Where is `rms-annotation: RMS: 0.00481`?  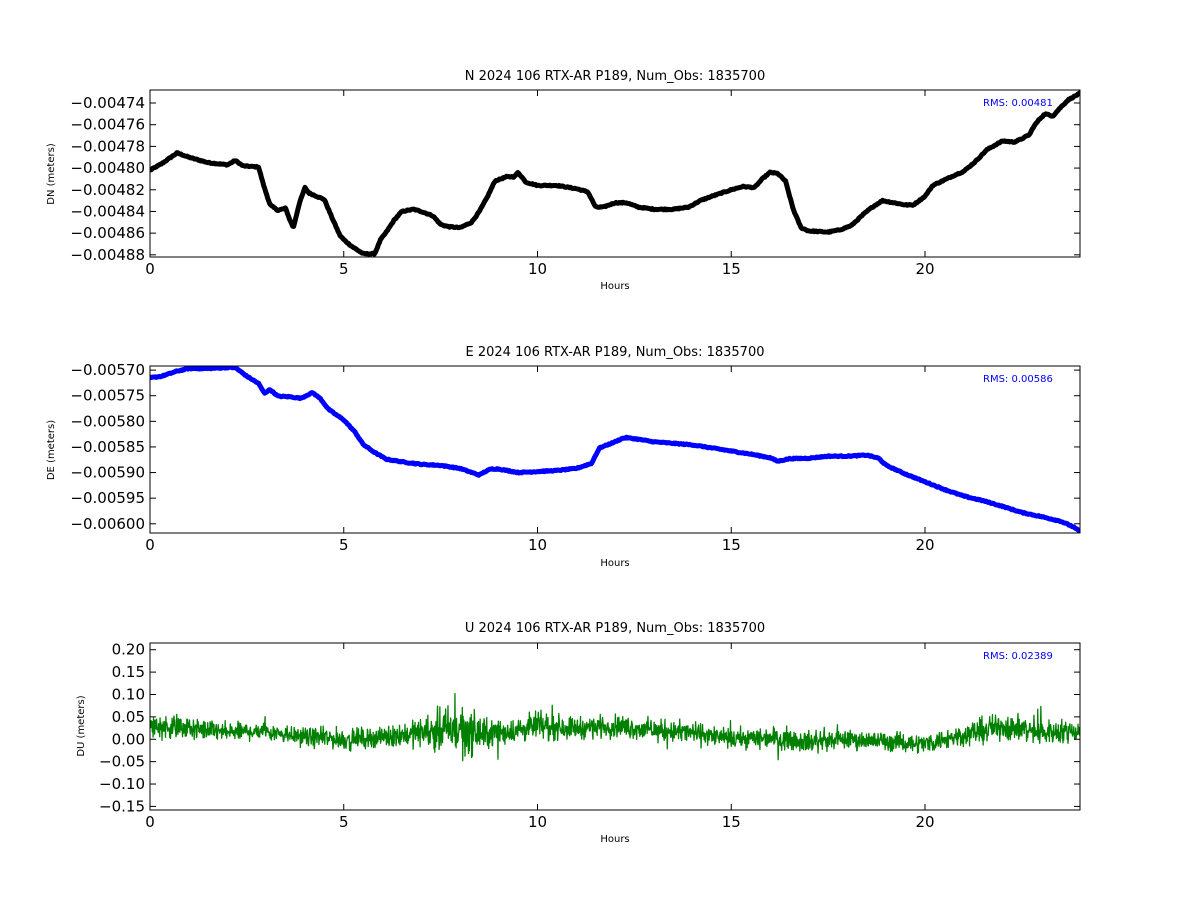
rms-annotation: RMS: 0.00481 is located at coordinates (1018, 103).